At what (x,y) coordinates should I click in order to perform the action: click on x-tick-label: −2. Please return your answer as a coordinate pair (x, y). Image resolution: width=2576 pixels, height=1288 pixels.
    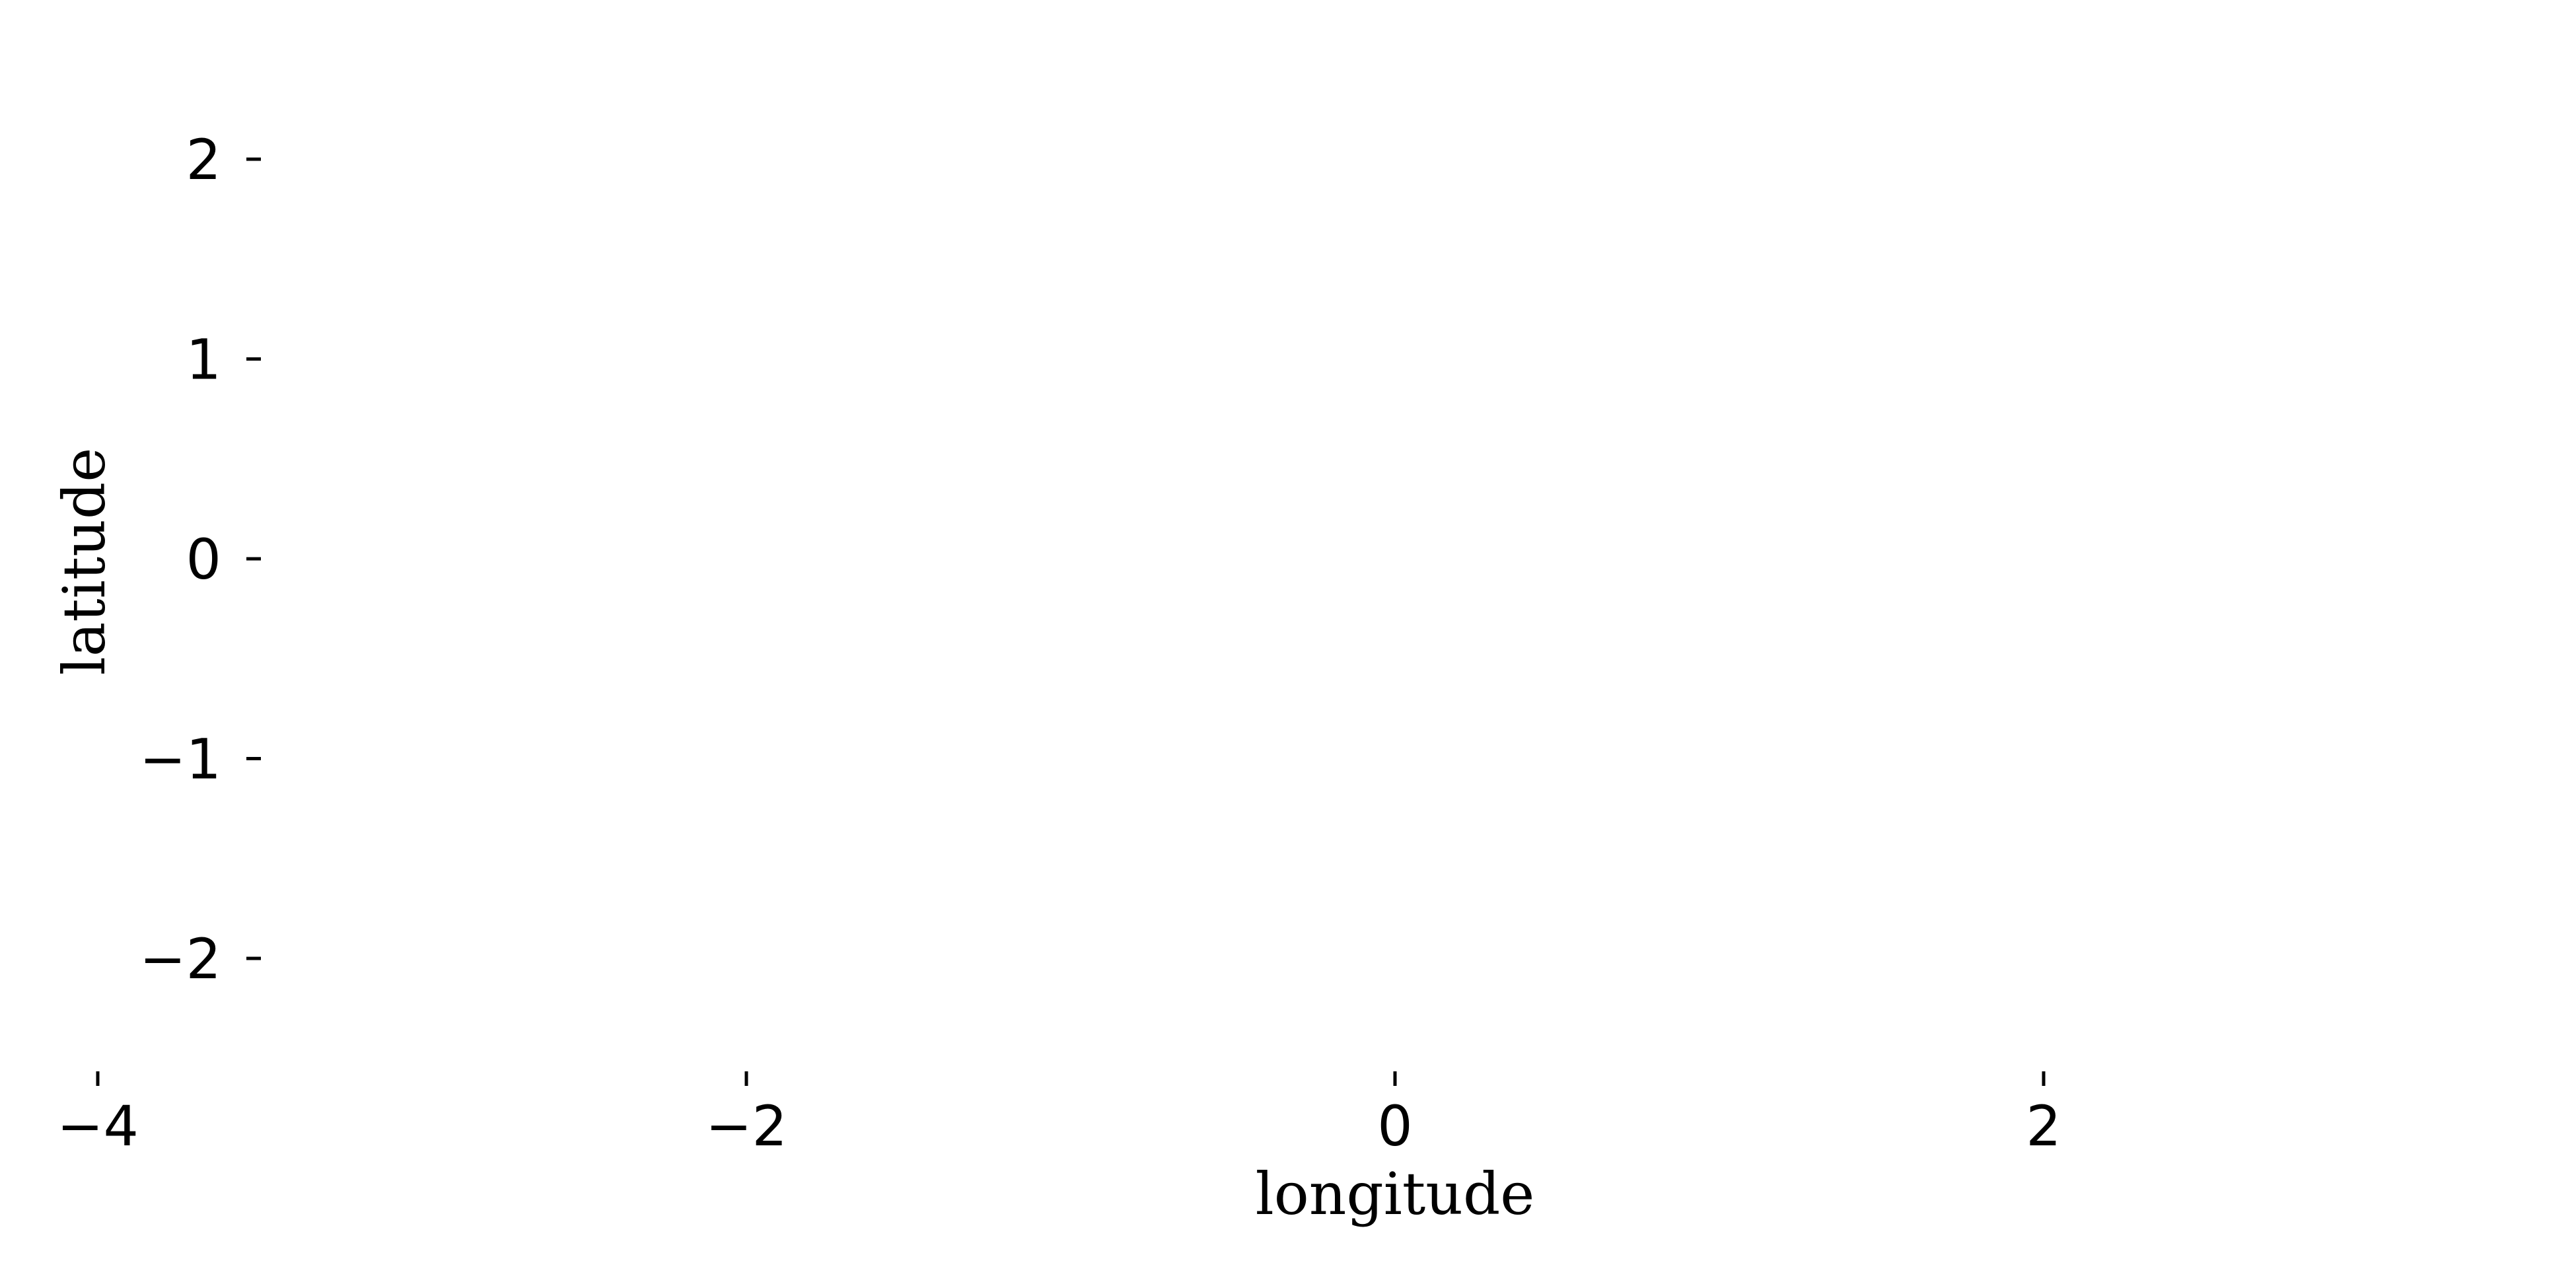
    Looking at the image, I should click on (746, 1126).